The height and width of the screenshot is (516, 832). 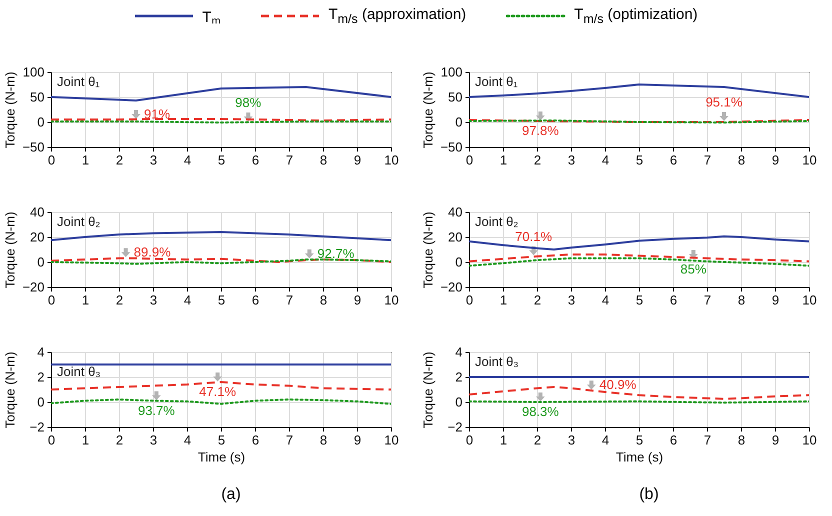 What do you see at coordinates (157, 114) in the screenshot?
I see `annotation: 91%` at bounding box center [157, 114].